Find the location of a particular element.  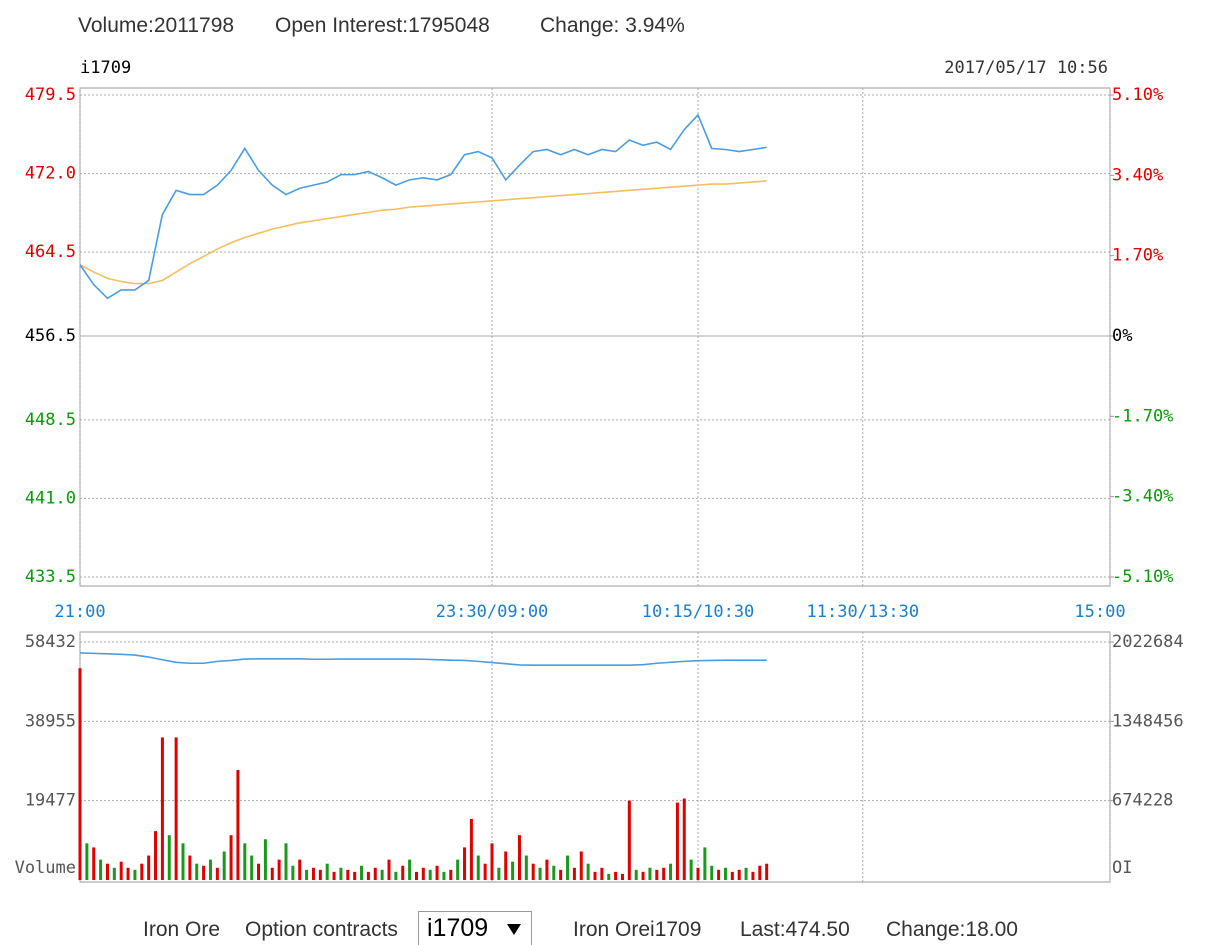

y2-tick-label: 0% is located at coordinates (1122, 336).